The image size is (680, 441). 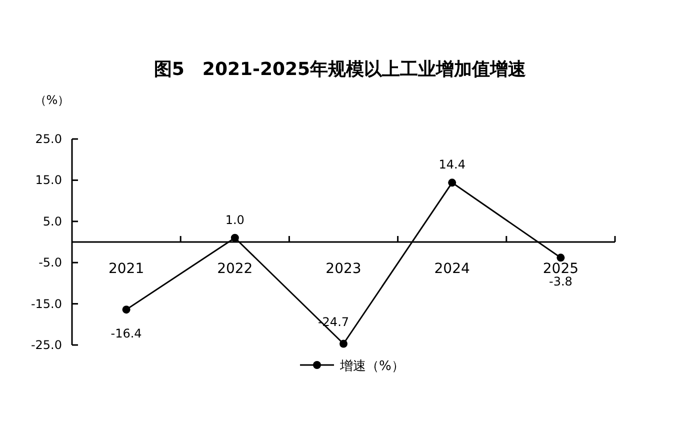 I want to click on y-axis-title: （%）, so click(x=52, y=100).